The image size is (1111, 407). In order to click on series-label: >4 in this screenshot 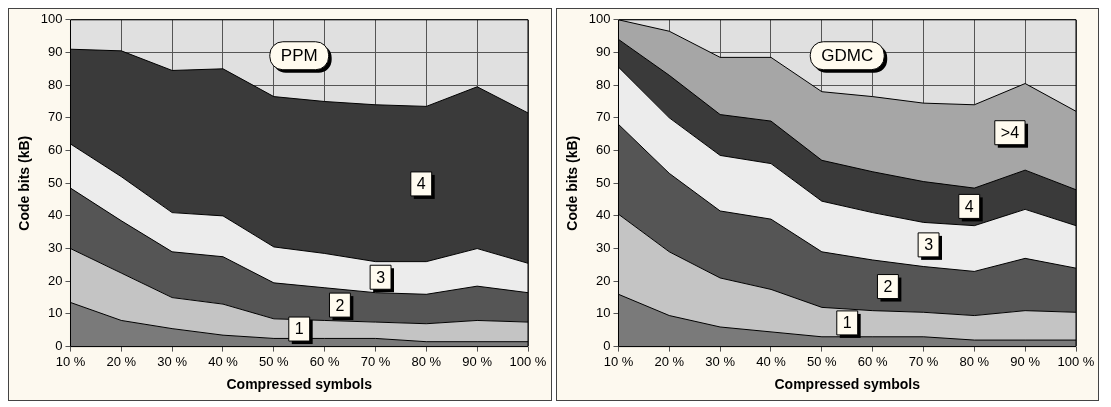, I will do `click(1009, 133)`.